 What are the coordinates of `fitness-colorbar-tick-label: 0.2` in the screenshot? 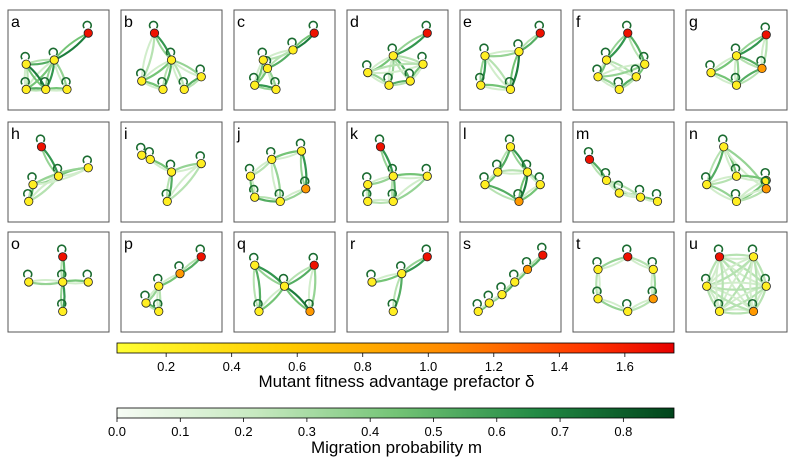 It's located at (166, 366).